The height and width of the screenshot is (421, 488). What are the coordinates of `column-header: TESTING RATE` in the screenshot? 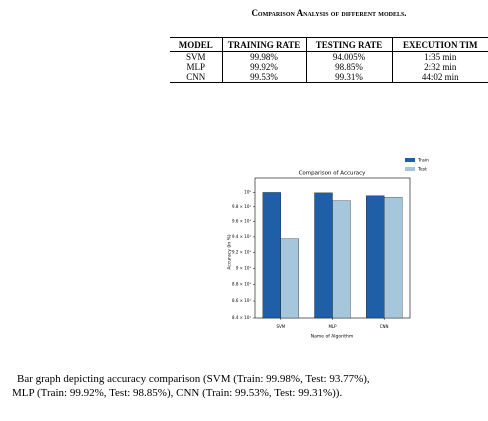 It's located at (348, 44).